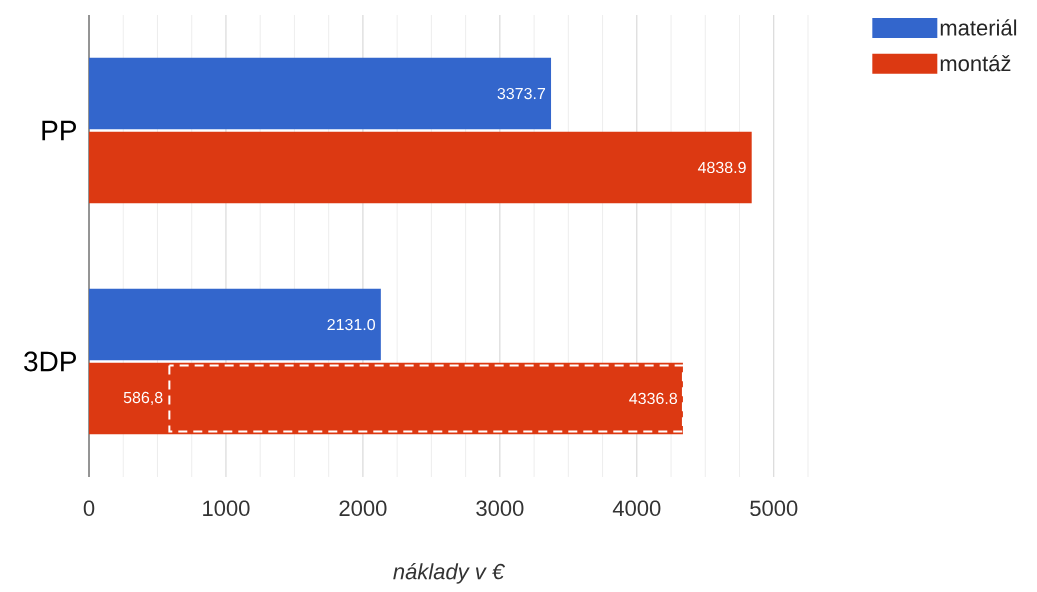 The width and height of the screenshot is (1037, 592). I want to click on data-label: 4838.9, so click(721, 167).